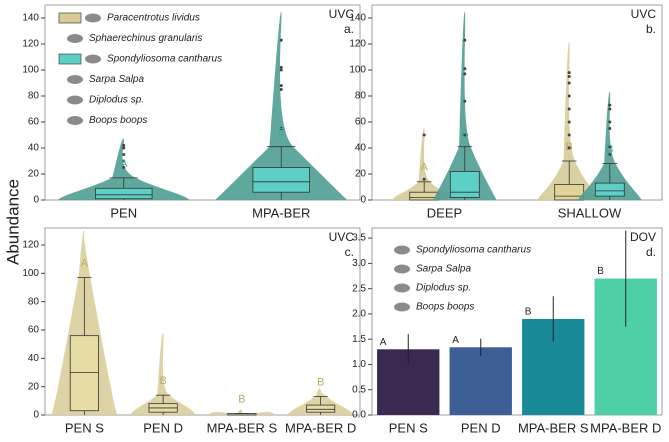 This screenshot has width=669, height=442. I want to click on legend-label: Sarpa Salpa, so click(116, 79).